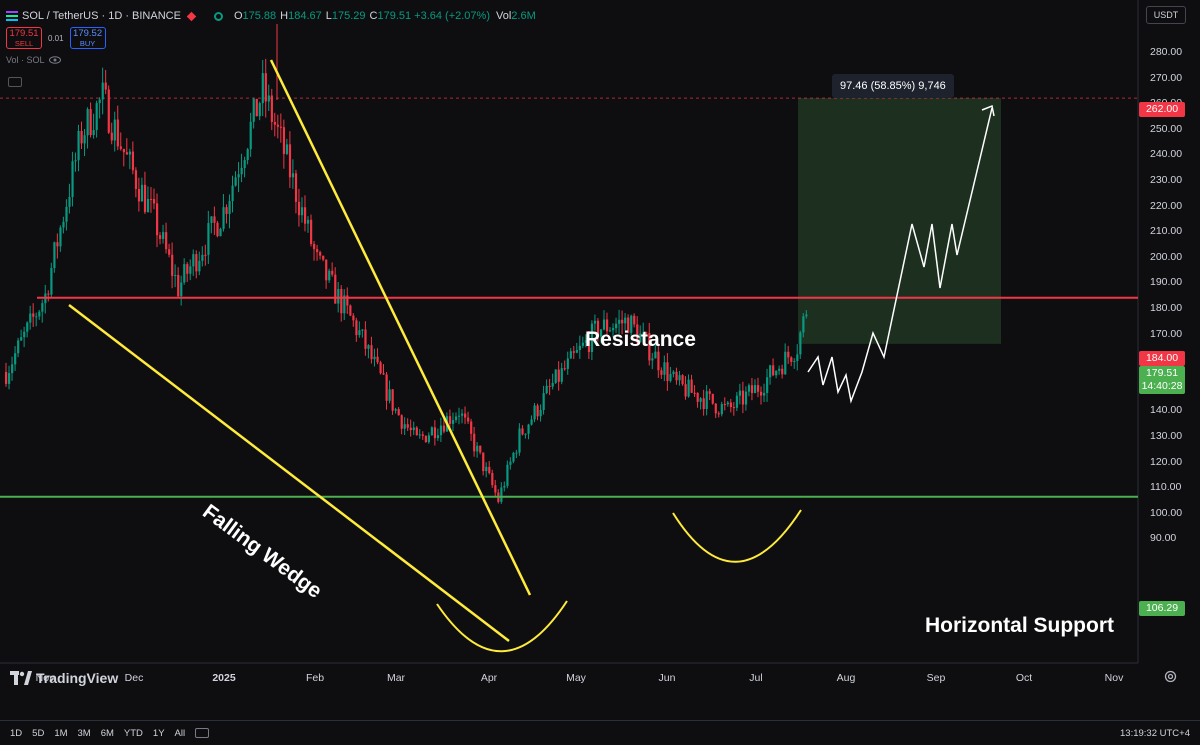 The image size is (1200, 745). What do you see at coordinates (846, 678) in the screenshot?
I see `time-tick-label: Aug` at bounding box center [846, 678].